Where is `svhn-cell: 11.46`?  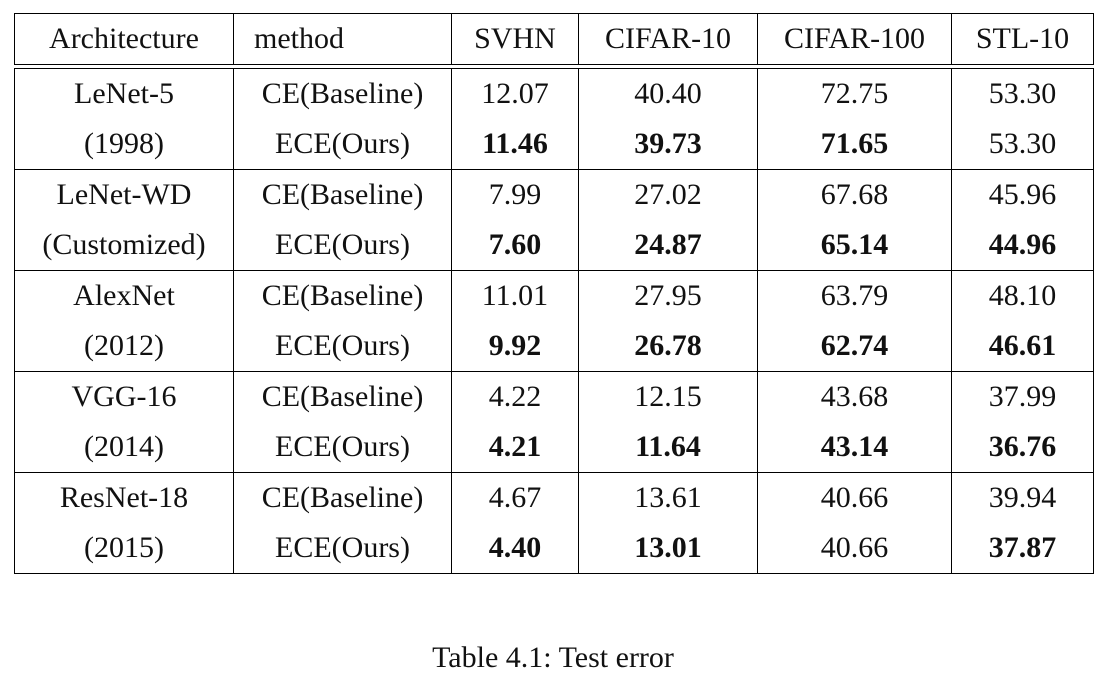 svhn-cell: 11.46 is located at coordinates (515, 144).